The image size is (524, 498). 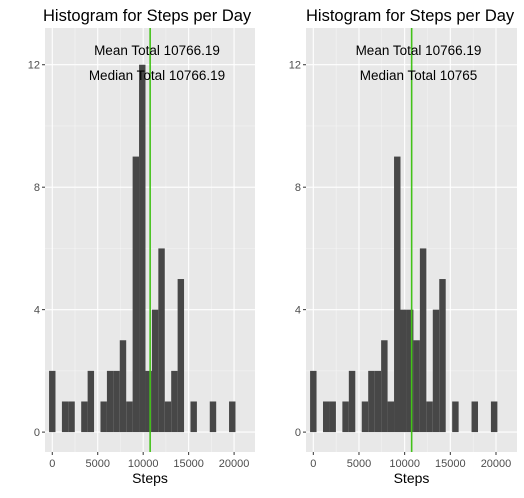 I want to click on median-annotation: Median Total 10766.19, so click(x=157, y=75).